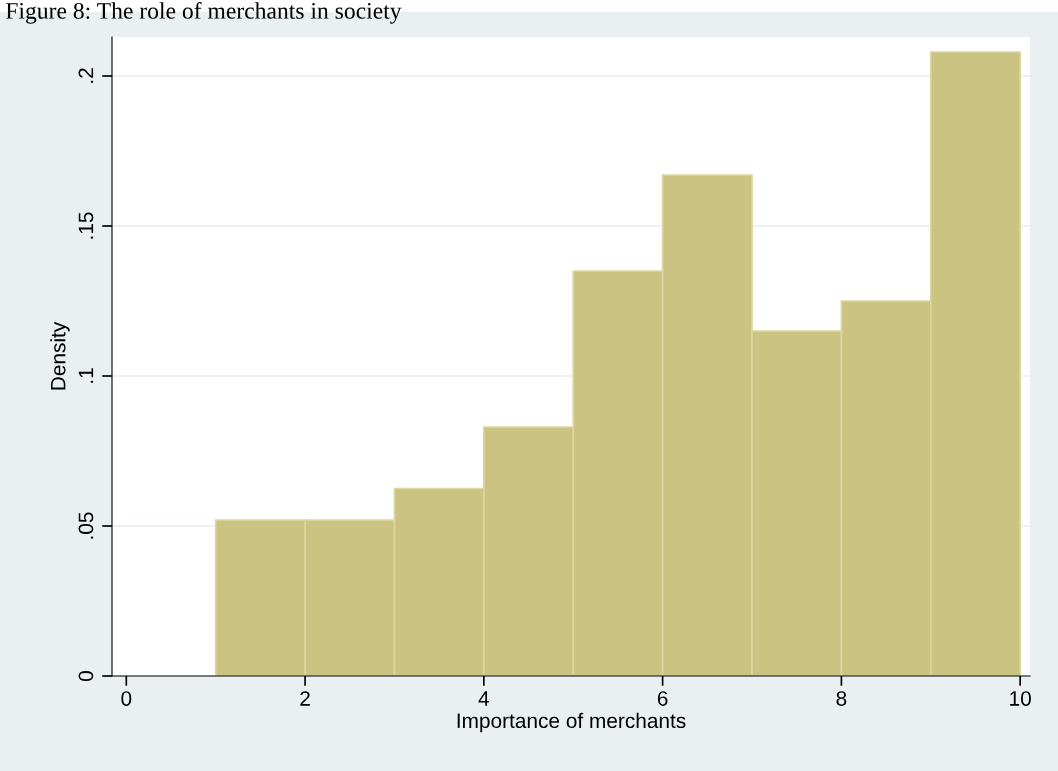  I want to click on x-tick-label: 6, so click(662, 698).